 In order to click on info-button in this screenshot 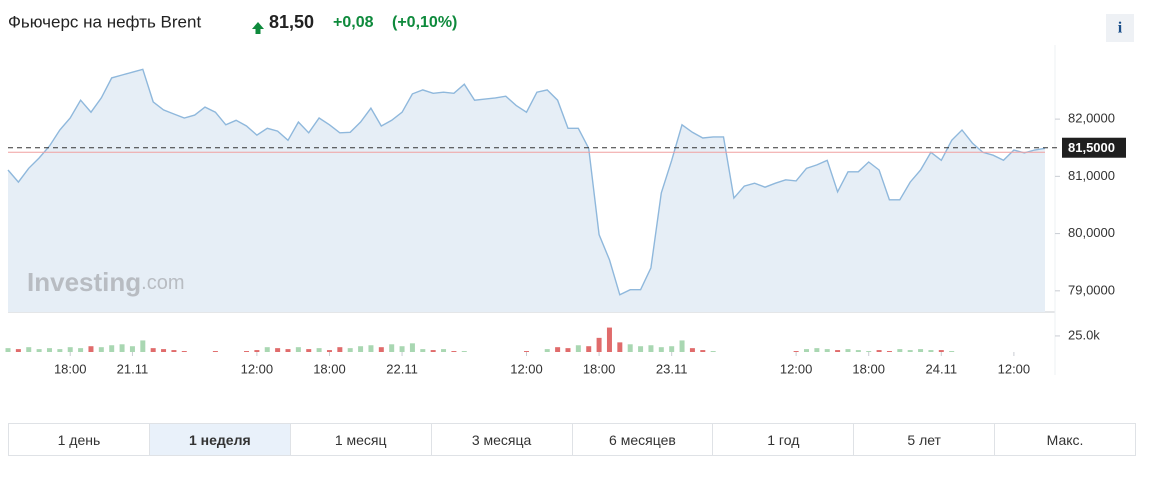, I will do `click(1120, 28)`.